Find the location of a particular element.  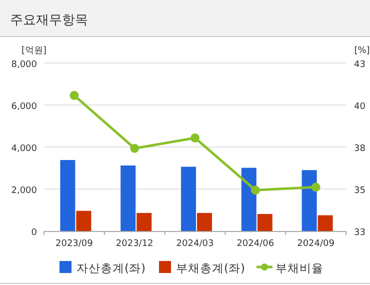

y2tick: 43 is located at coordinates (360, 65).